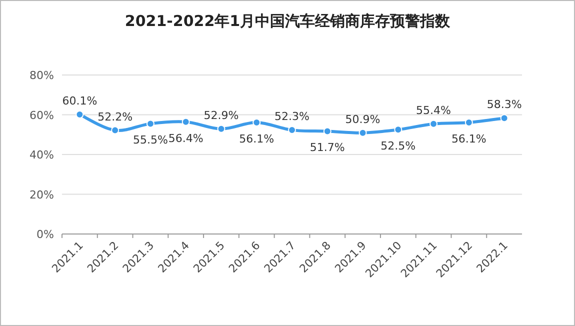 This screenshot has height=326, width=575. I want to click on y-tick-label: 20%, so click(42, 195).